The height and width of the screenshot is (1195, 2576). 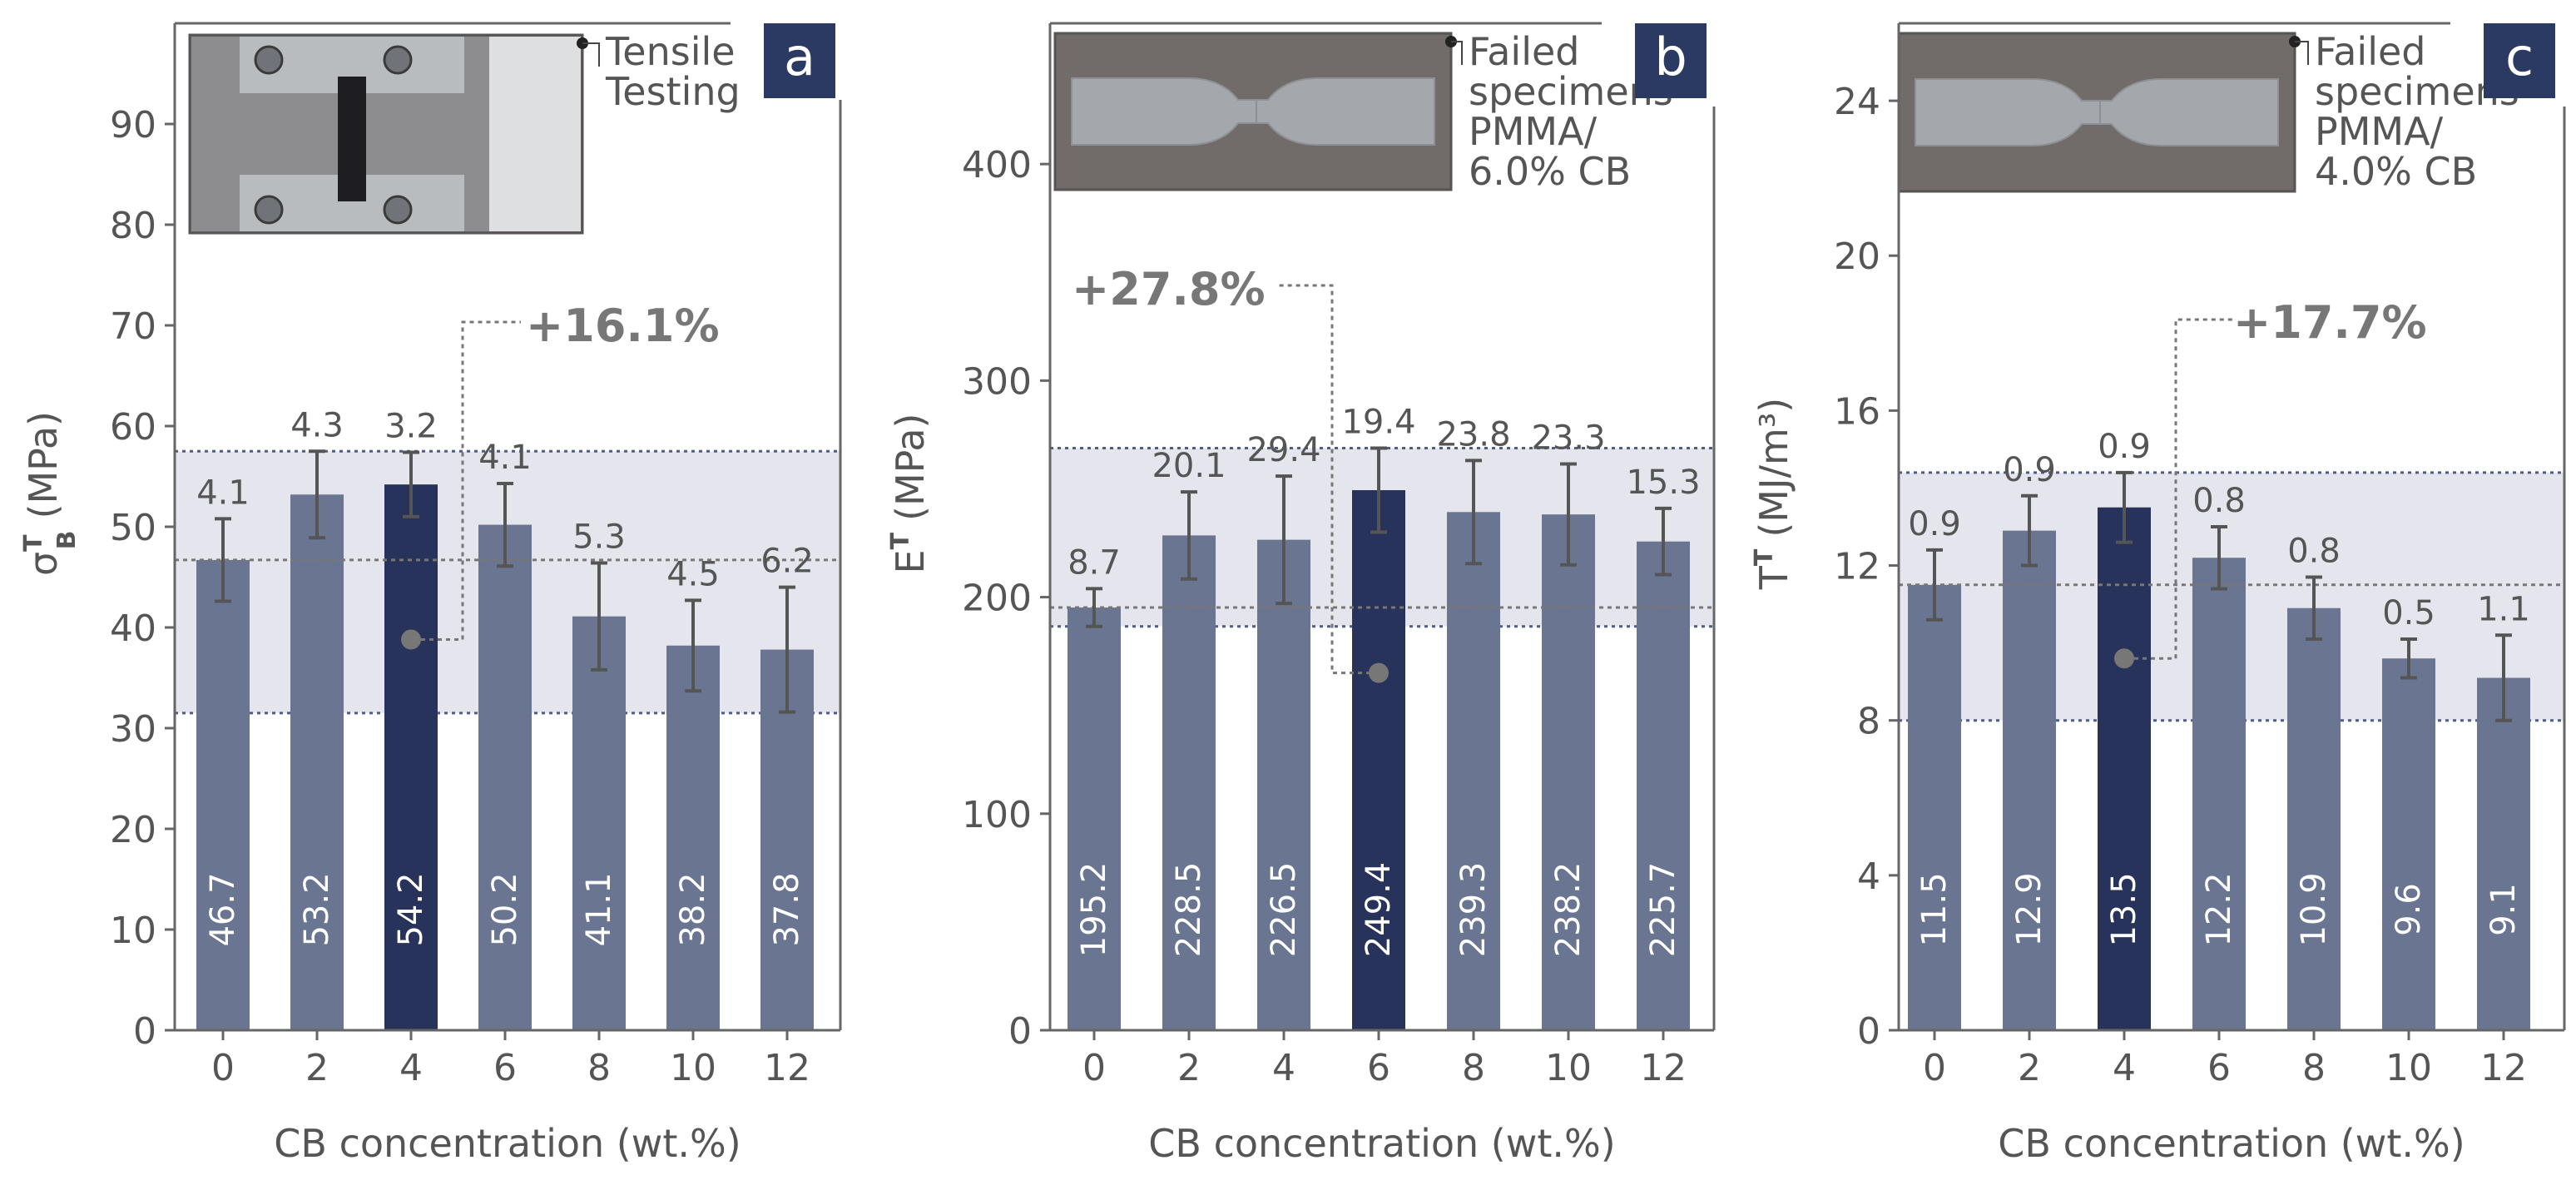 I want to click on bar-value-label: 226.5, so click(x=1284, y=910).